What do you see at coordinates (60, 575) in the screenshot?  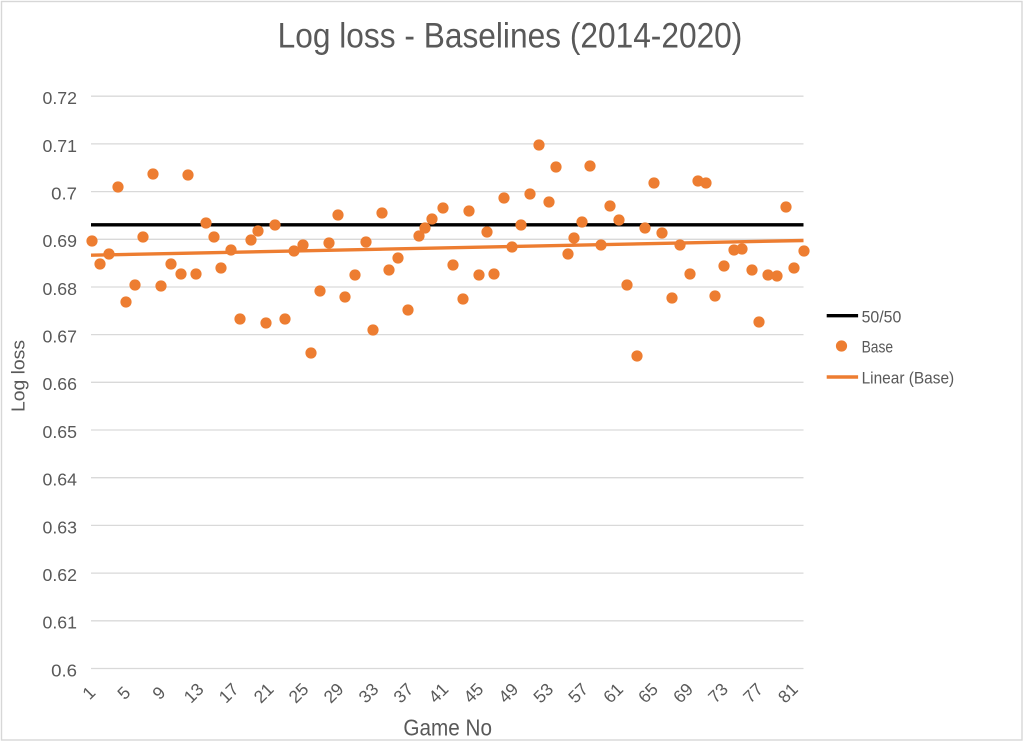 I see `svg-text: 0.62` at bounding box center [60, 575].